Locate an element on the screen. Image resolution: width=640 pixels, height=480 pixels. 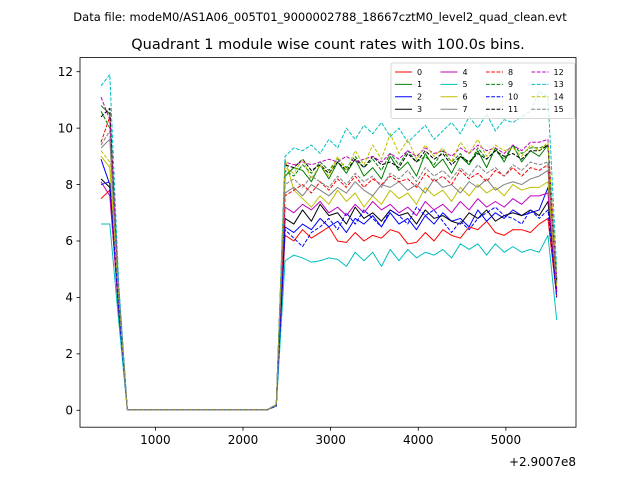
legend-label-0: 0 is located at coordinates (419, 72).